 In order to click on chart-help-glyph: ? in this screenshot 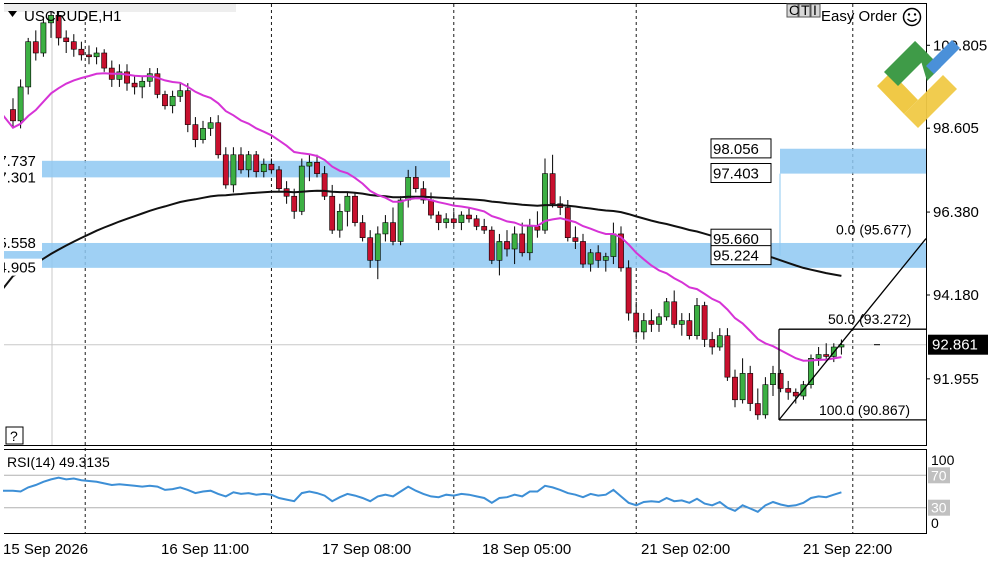, I will do `click(14, 436)`.